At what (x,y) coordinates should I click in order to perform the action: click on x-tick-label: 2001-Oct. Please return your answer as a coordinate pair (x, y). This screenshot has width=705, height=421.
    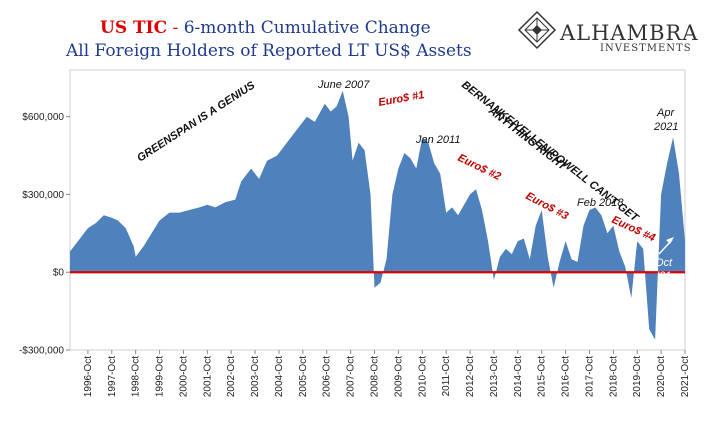
    Looking at the image, I should click on (207, 376).